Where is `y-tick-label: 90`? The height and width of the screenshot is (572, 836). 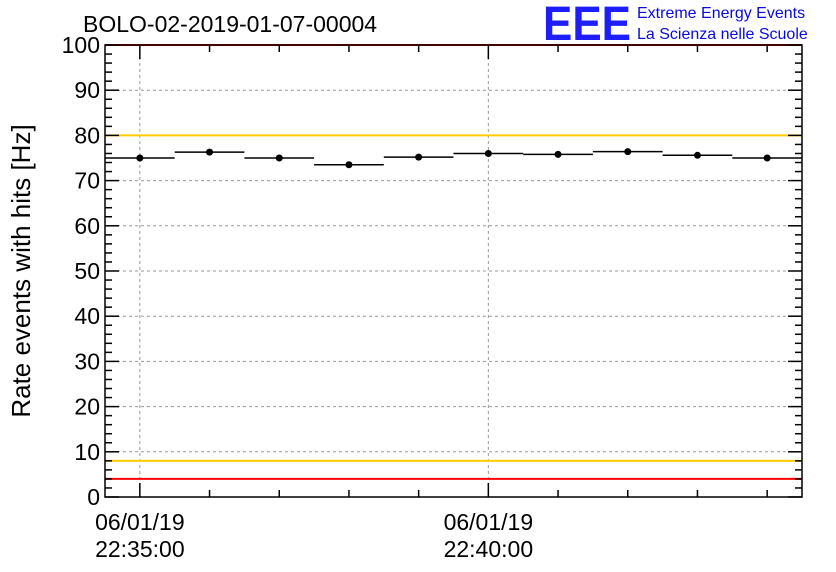
y-tick-label: 90 is located at coordinates (87, 90).